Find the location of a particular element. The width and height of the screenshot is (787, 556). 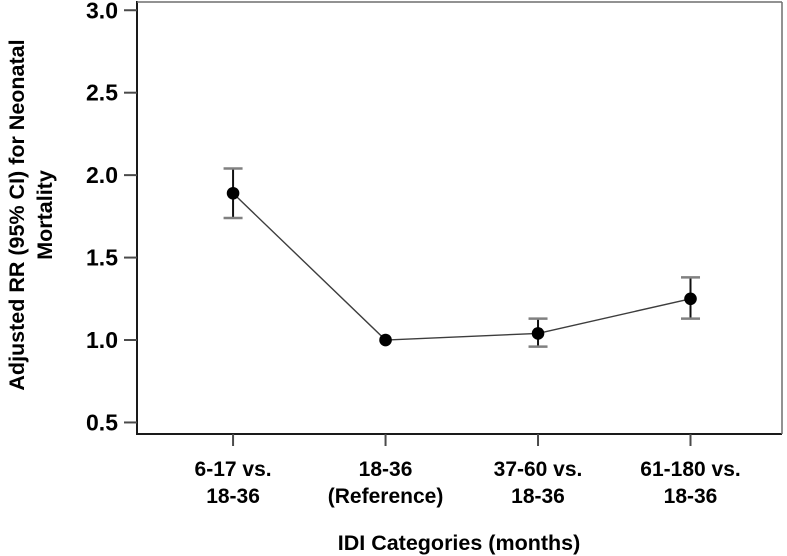

y-tick-label: 1.5 is located at coordinates (102, 258).